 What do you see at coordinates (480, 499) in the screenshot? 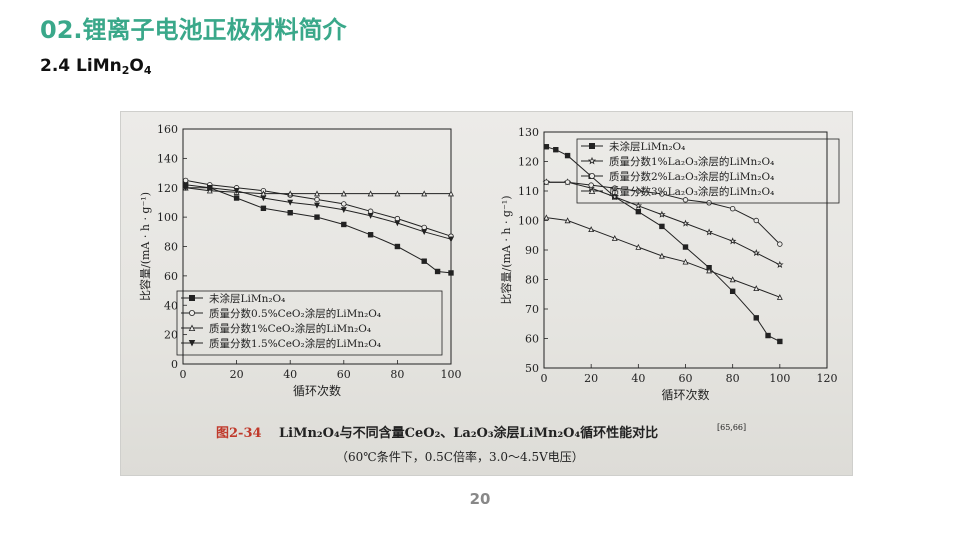
I see `page-number: 20` at bounding box center [480, 499].